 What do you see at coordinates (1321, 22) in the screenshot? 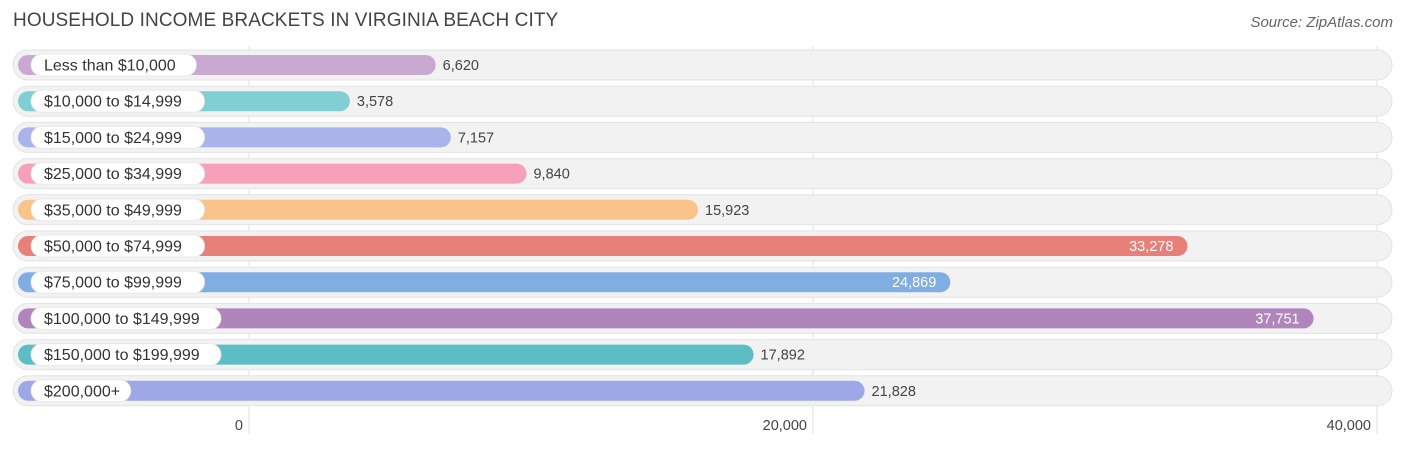
I see `source-label: Source: ZipAtlas.com` at bounding box center [1321, 22].